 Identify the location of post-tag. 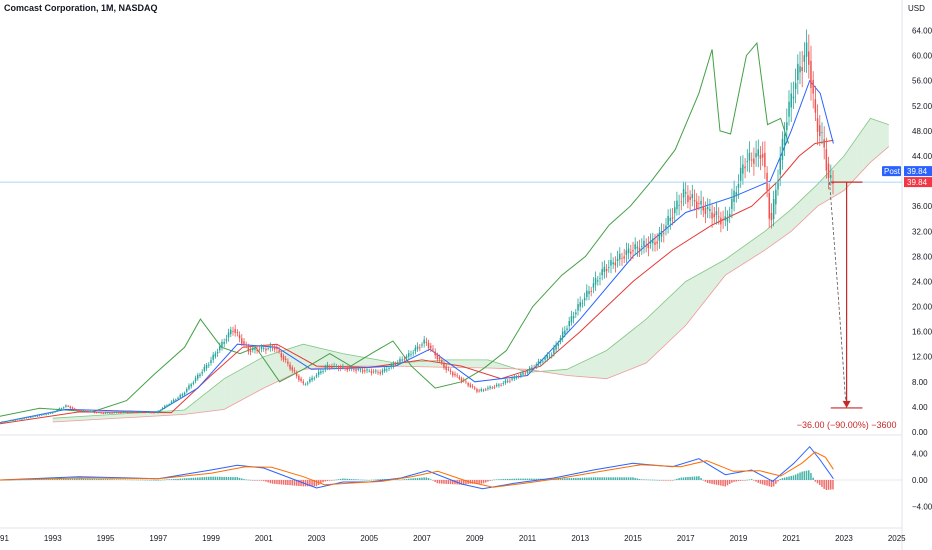
(891, 171).